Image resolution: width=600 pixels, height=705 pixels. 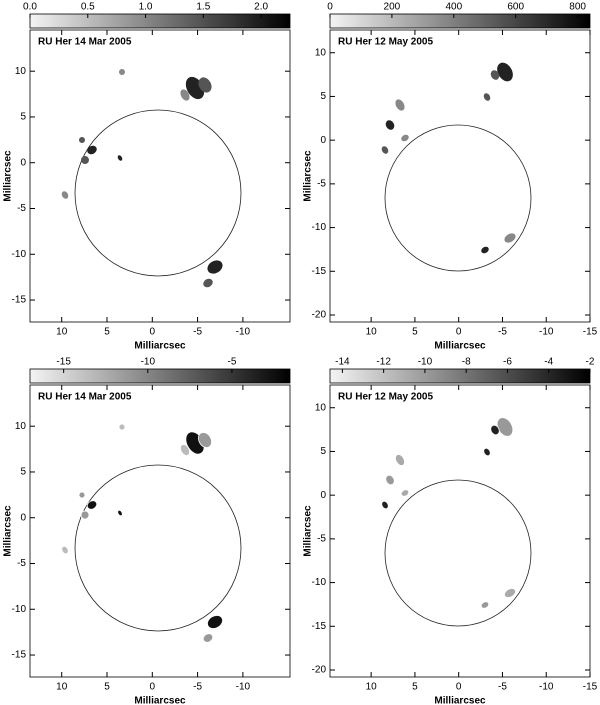 I want to click on x-tick-label: -15, so click(x=590, y=332).